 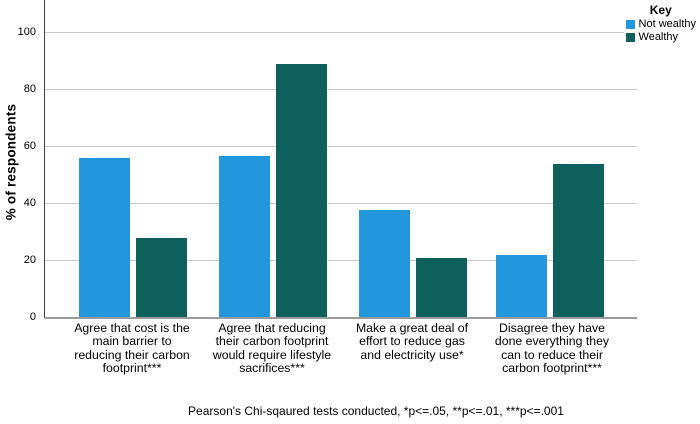 I want to click on legend-swatch-not-wealthy, so click(x=630, y=24).